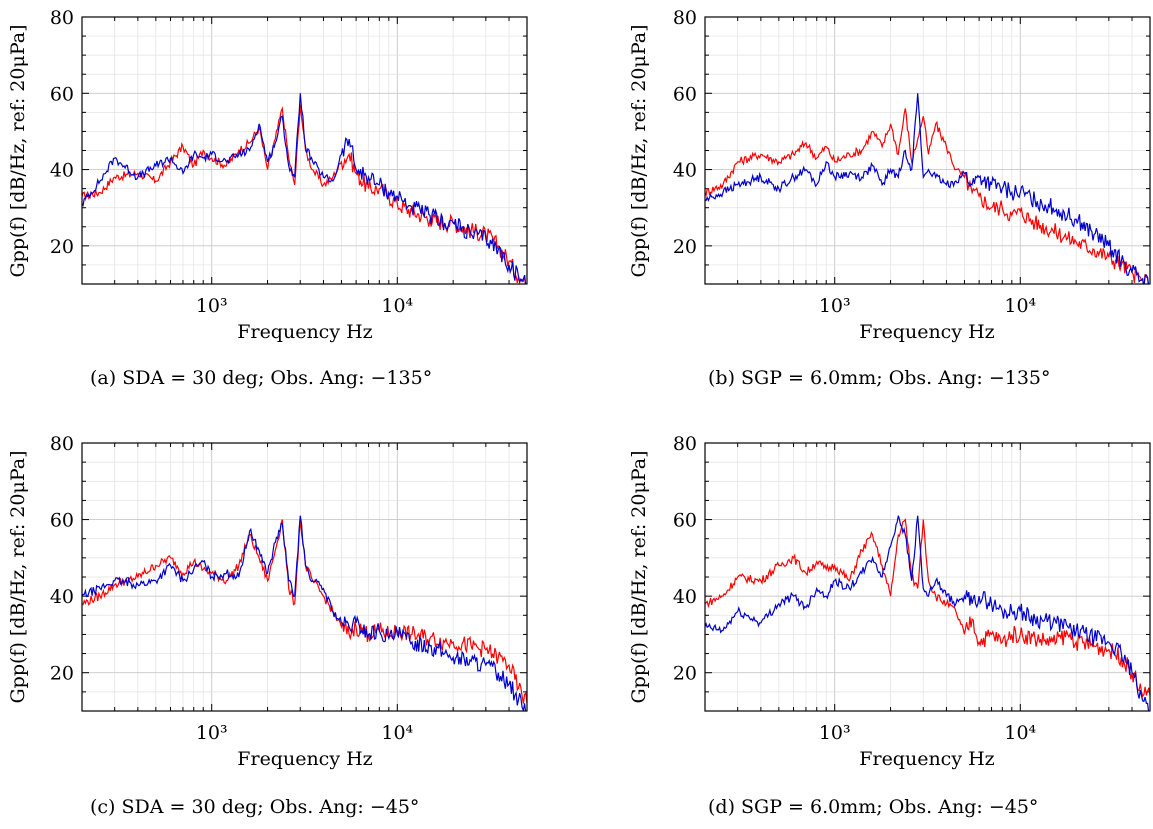 The height and width of the screenshot is (829, 1153). What do you see at coordinates (879, 378) in the screenshot?
I see `panel-caption: (b) SGP = 6.0mm; Obs. Ang: −135°` at bounding box center [879, 378].